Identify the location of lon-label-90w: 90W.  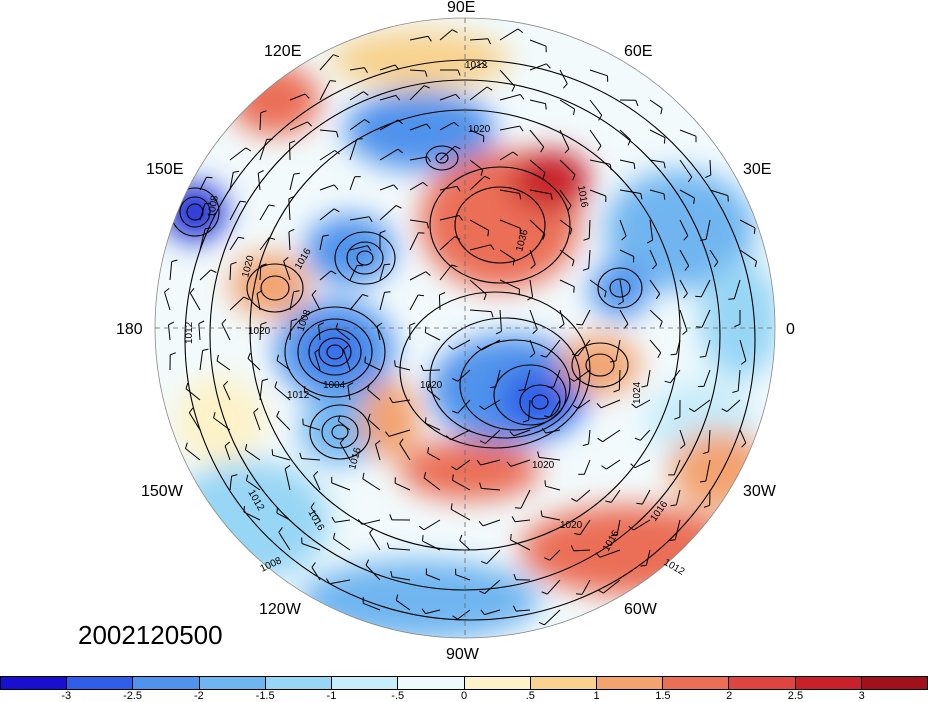
(463, 654).